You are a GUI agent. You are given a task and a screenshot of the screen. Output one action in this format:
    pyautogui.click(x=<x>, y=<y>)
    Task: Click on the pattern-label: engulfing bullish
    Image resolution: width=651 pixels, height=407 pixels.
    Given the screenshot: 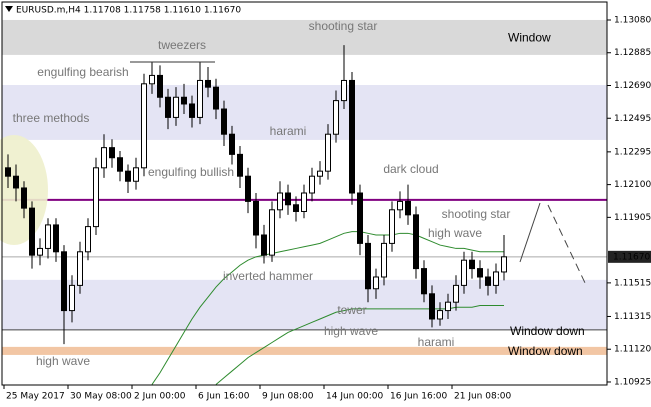 What is the action you would take?
    pyautogui.click(x=191, y=172)
    